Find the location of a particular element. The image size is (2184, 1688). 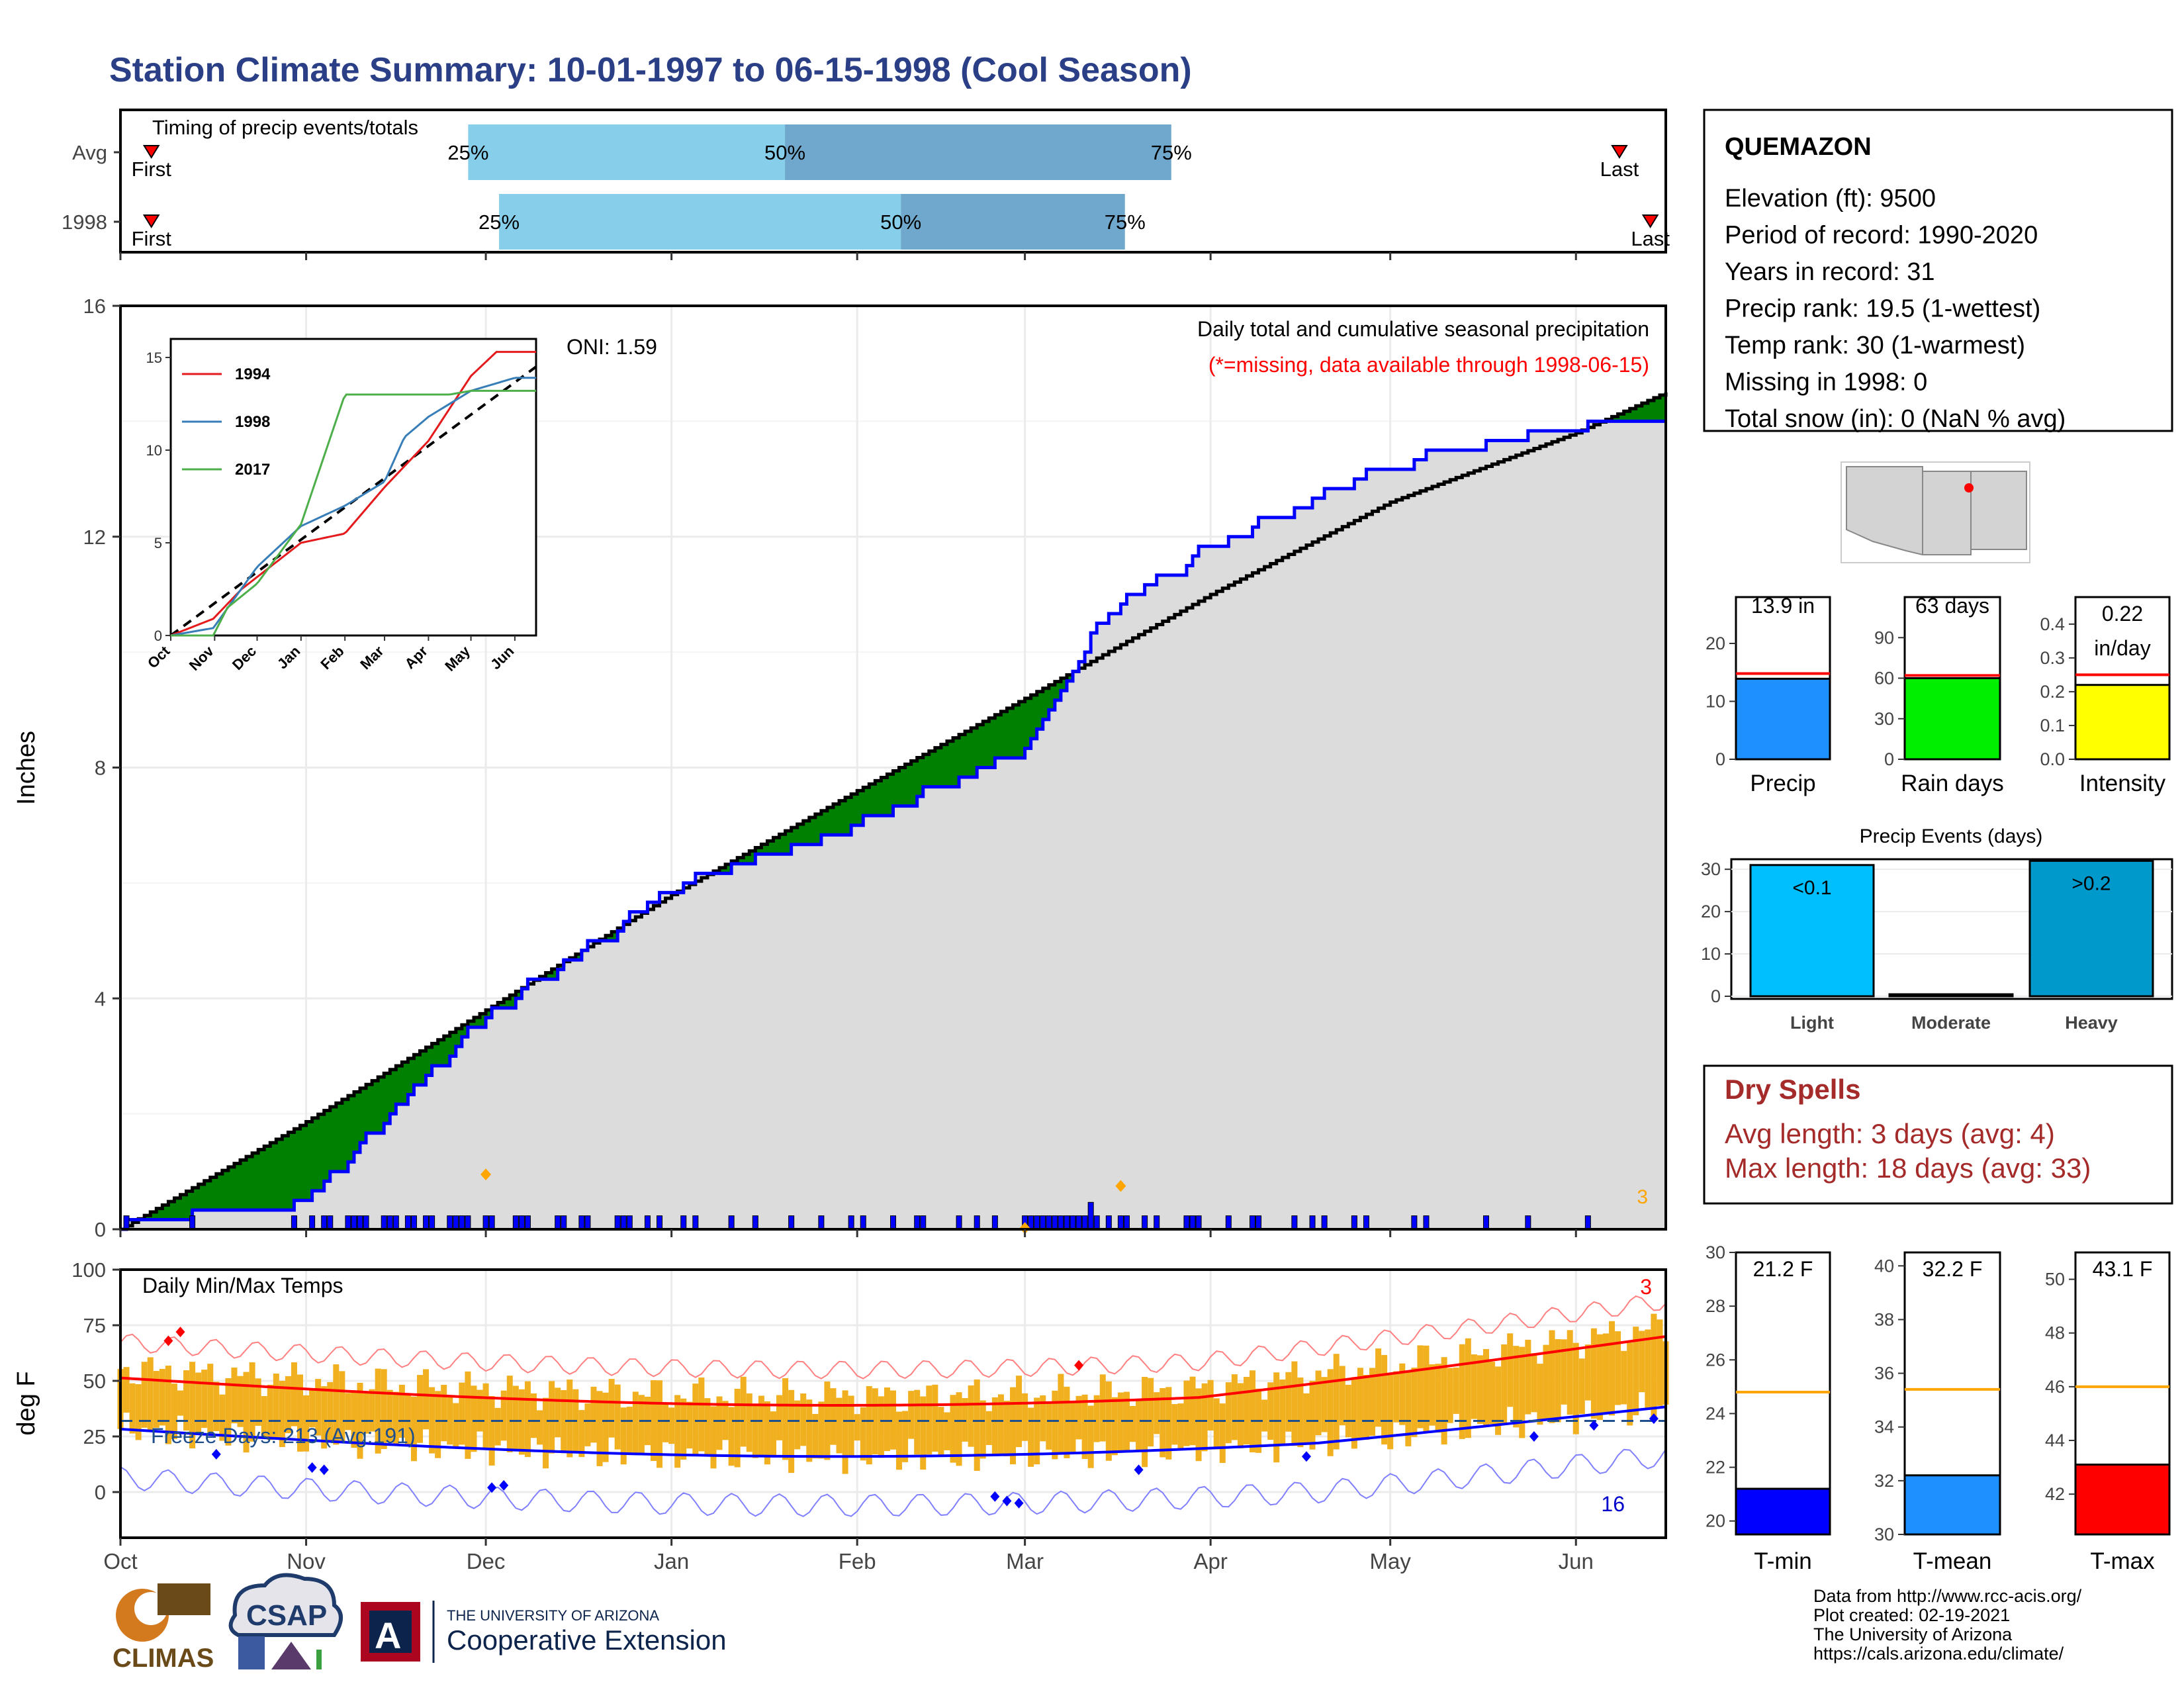

temp-y-tick-label: 50 is located at coordinates (95, 1381).